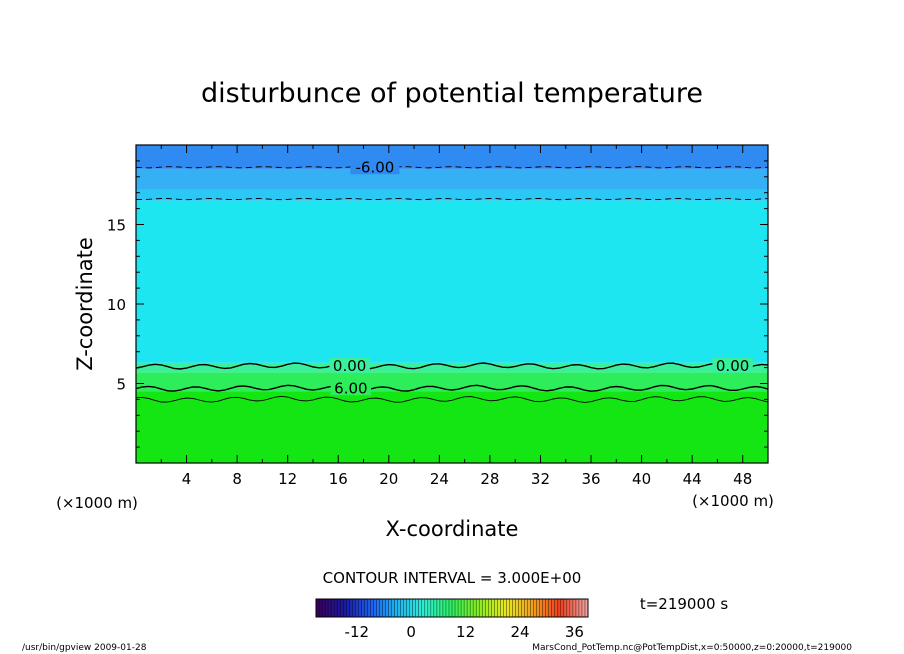 The height and width of the screenshot is (654, 904). Describe the element at coordinates (116, 226) in the screenshot. I see `y-tick-label: 15` at that location.